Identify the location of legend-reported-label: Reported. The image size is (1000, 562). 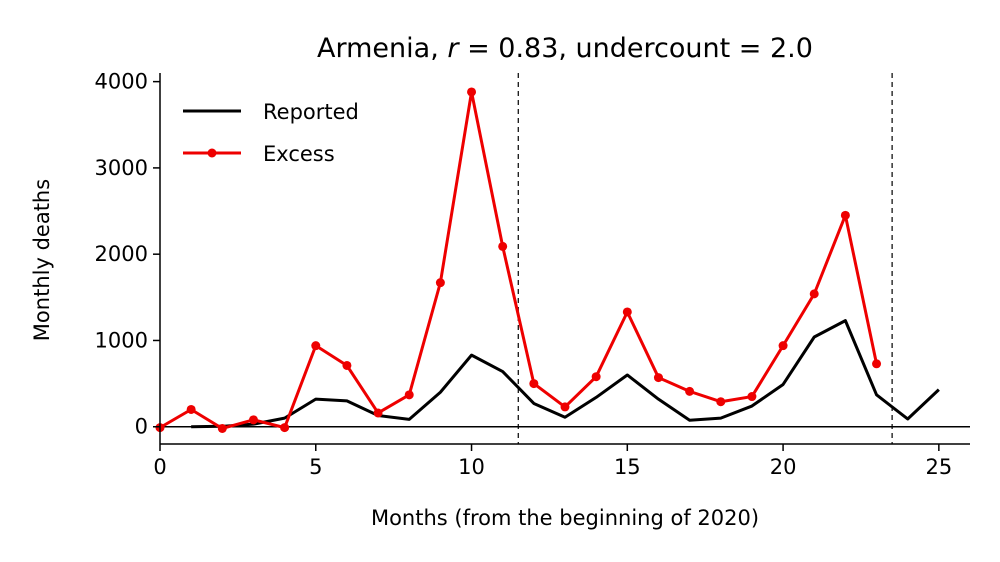
(311, 112).